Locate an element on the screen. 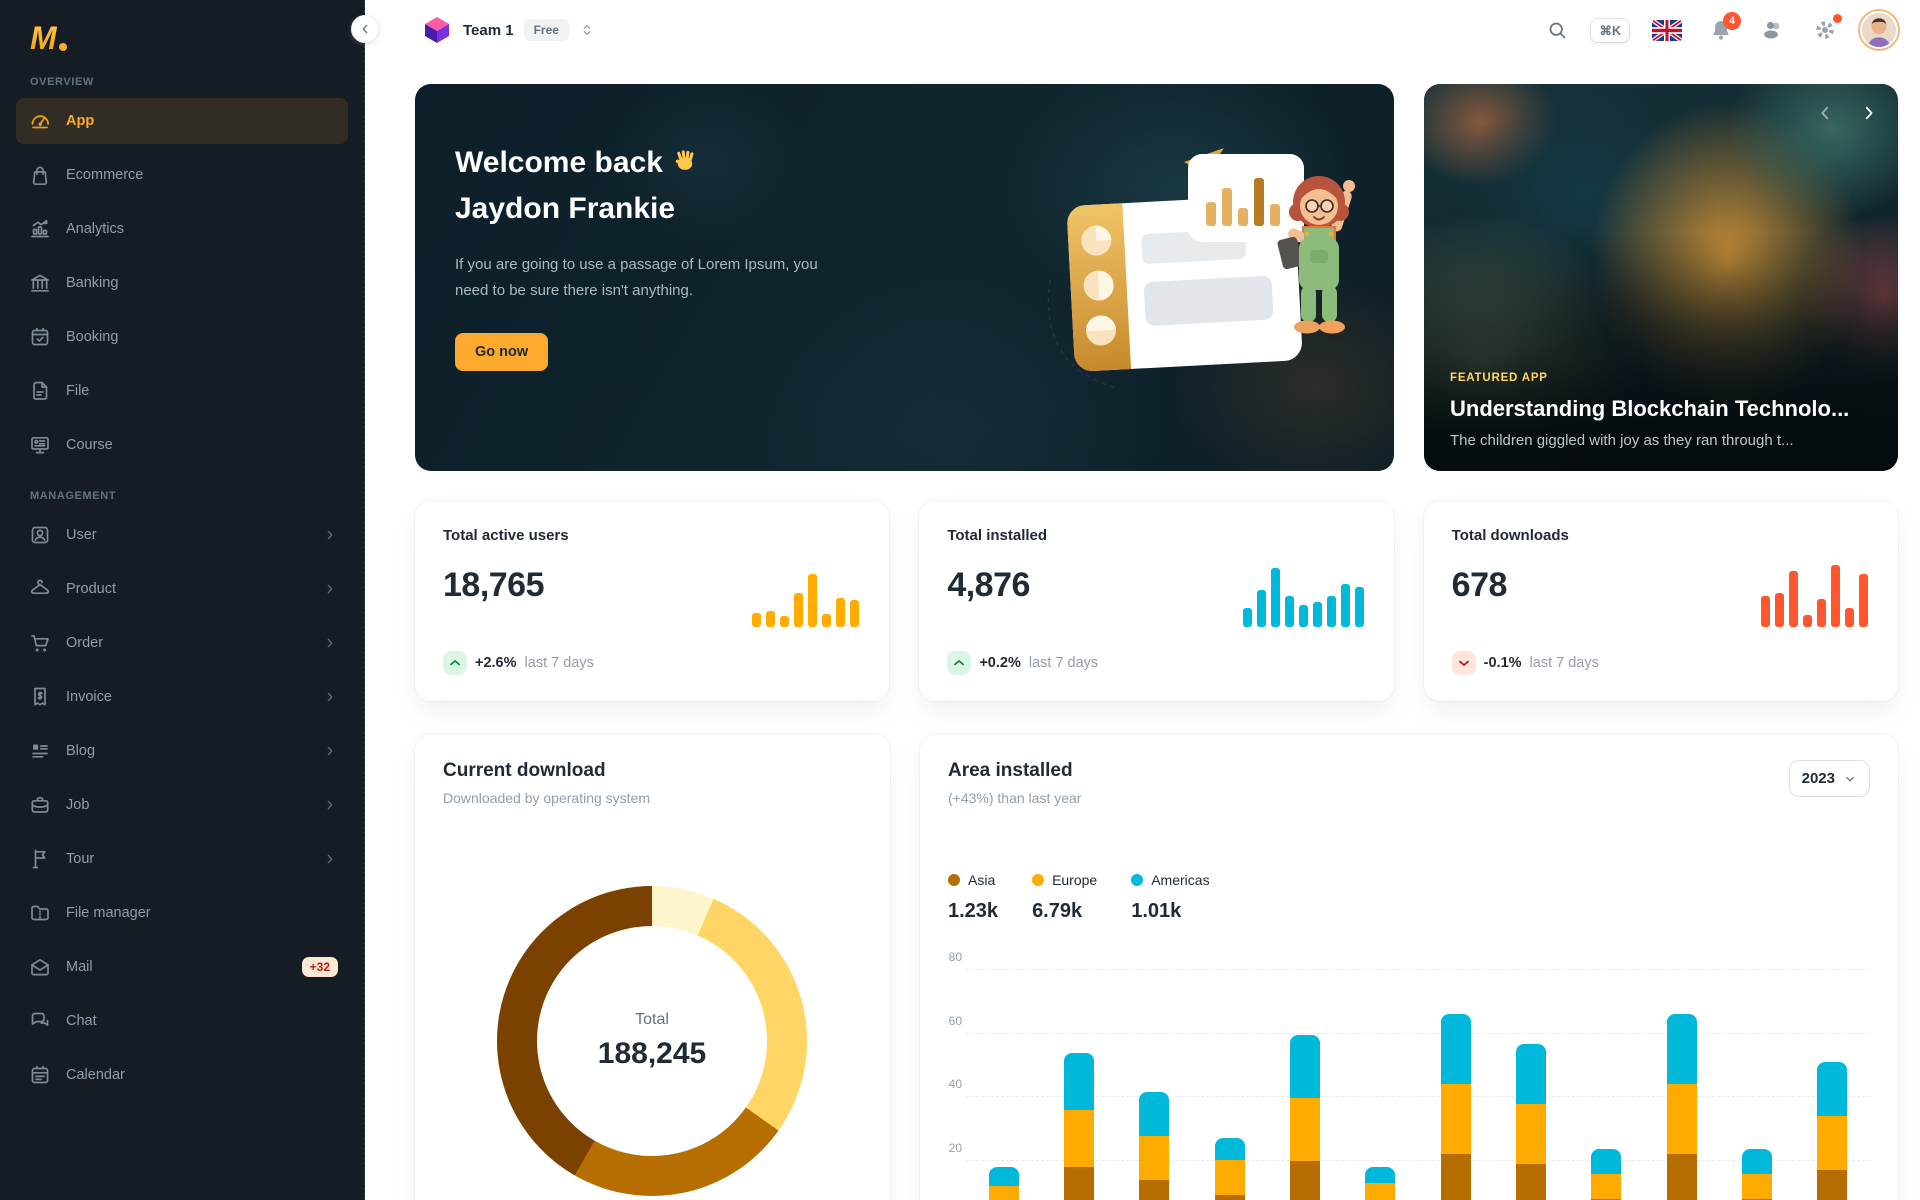  search-button is located at coordinates (1557, 30).